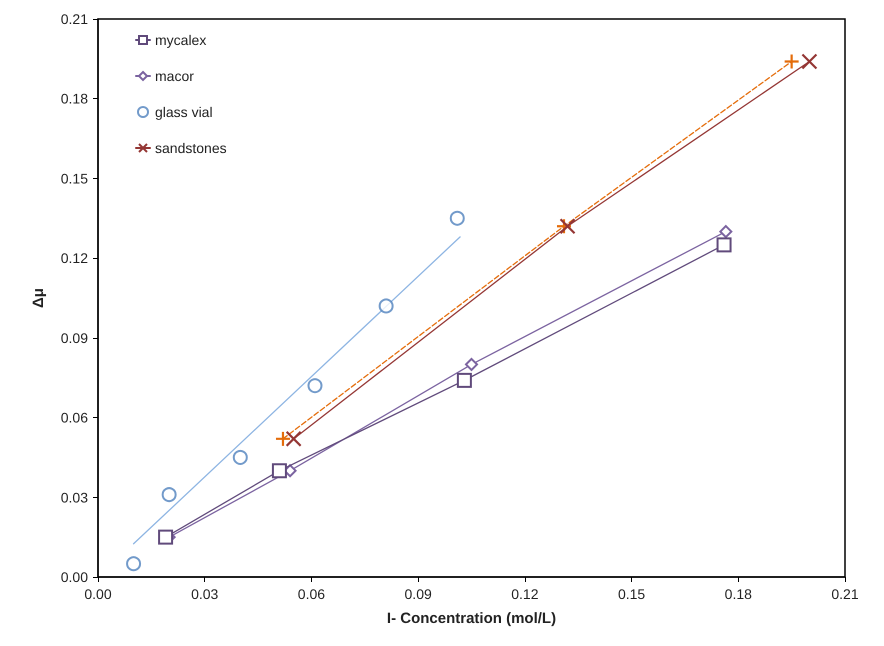 The width and height of the screenshot is (884, 646). I want to click on y-tick-label: 0.09, so click(74, 338).